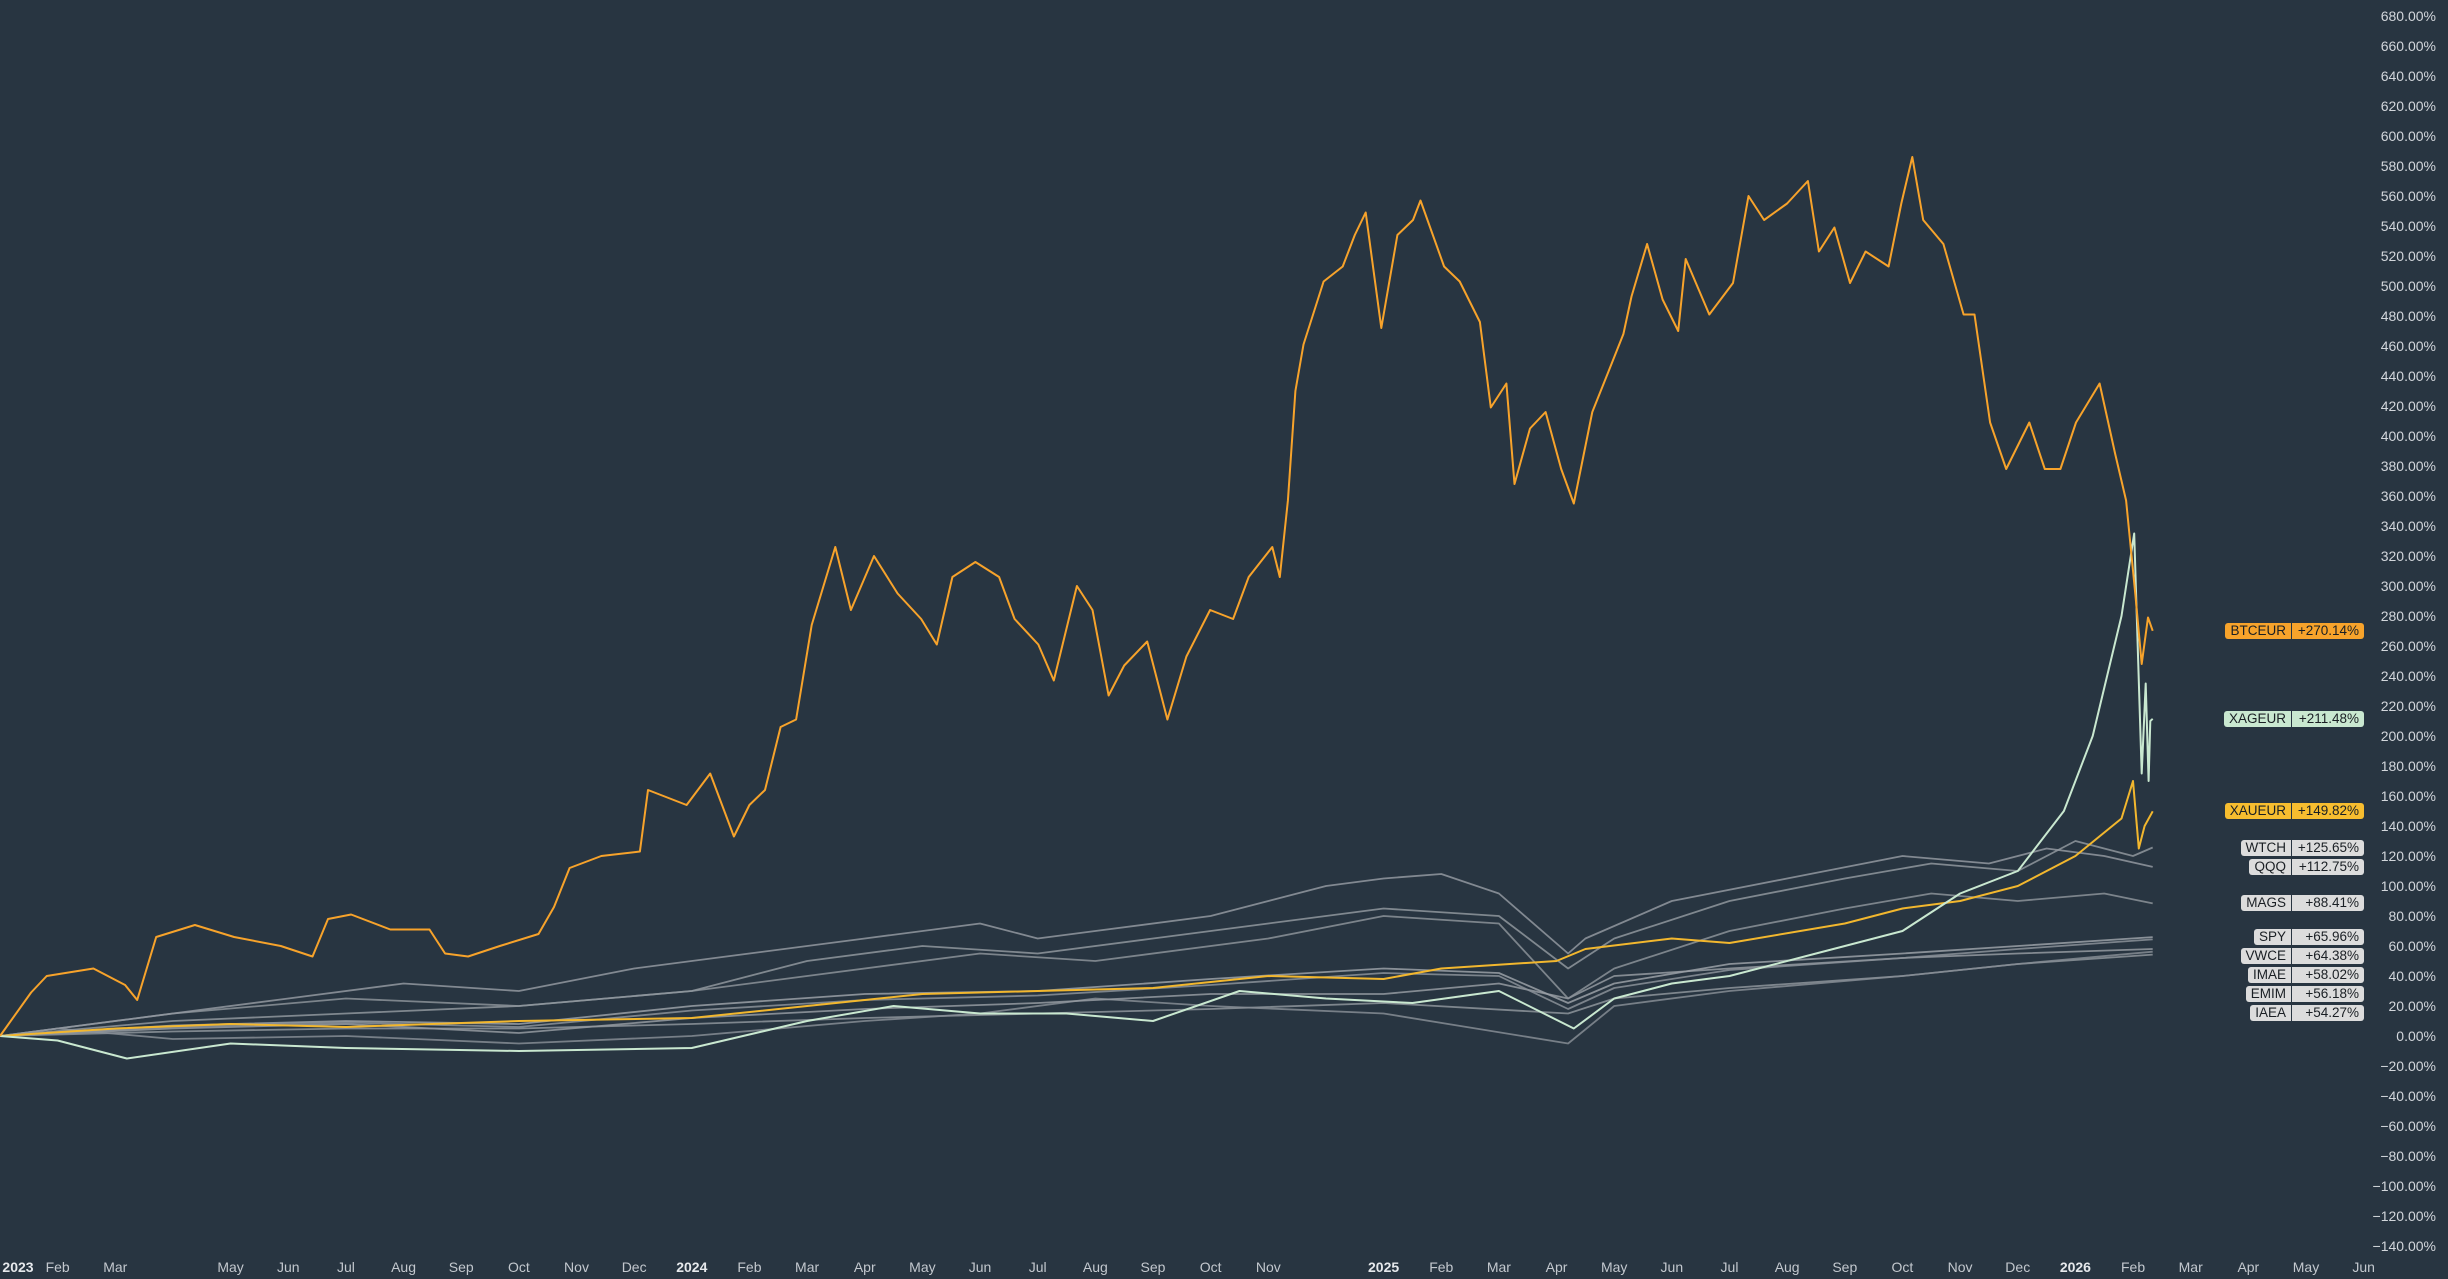 The width and height of the screenshot is (2448, 1279). I want to click on badge-emim: EMIM +56.18%, so click(2304, 994).